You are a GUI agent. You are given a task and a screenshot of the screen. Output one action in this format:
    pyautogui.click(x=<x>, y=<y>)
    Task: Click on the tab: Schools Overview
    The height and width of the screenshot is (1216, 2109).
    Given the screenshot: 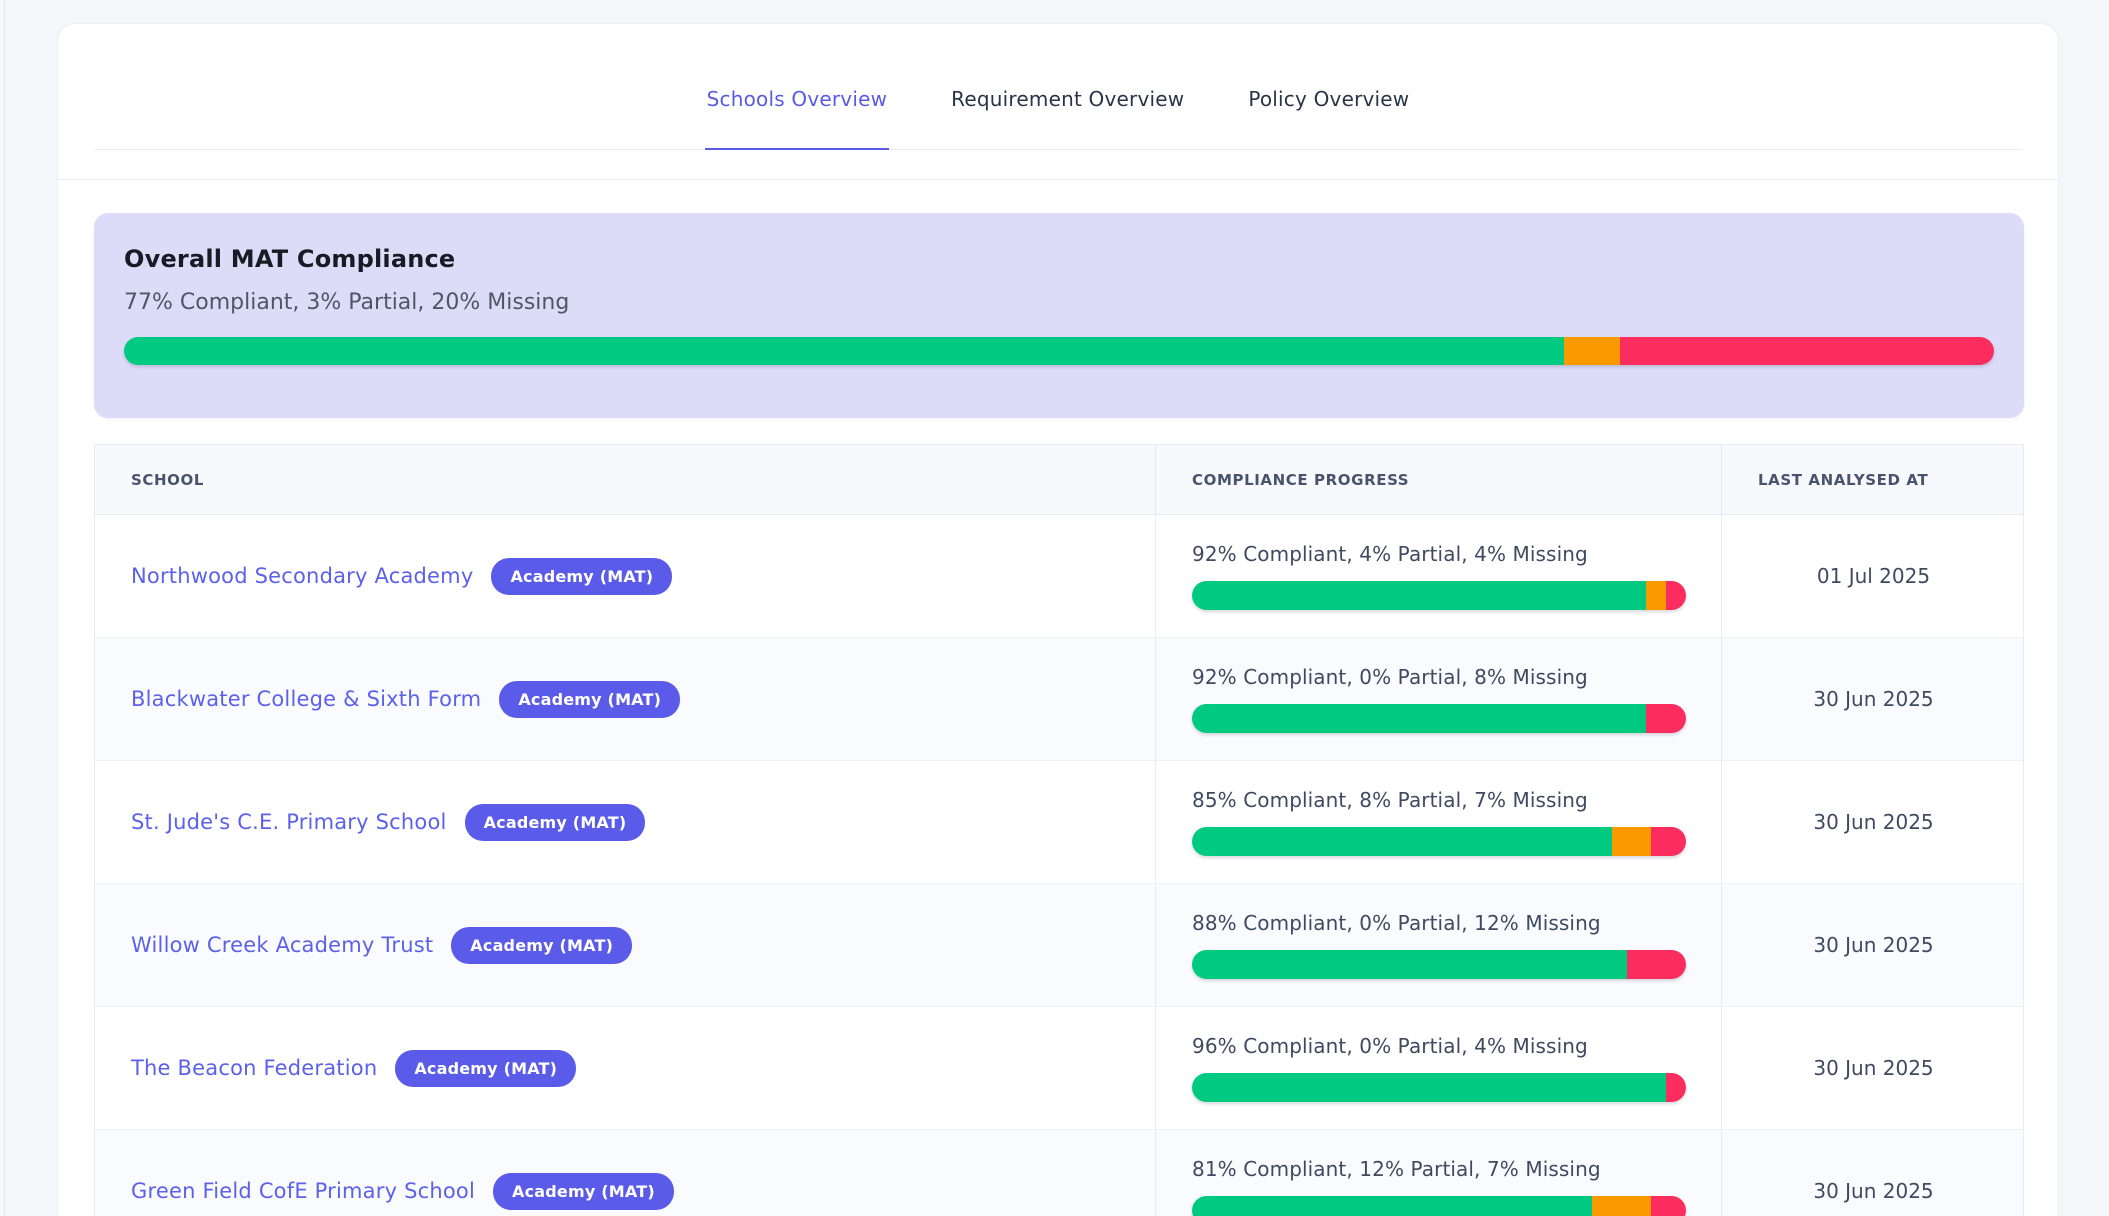 What is the action you would take?
    pyautogui.click(x=797, y=118)
    